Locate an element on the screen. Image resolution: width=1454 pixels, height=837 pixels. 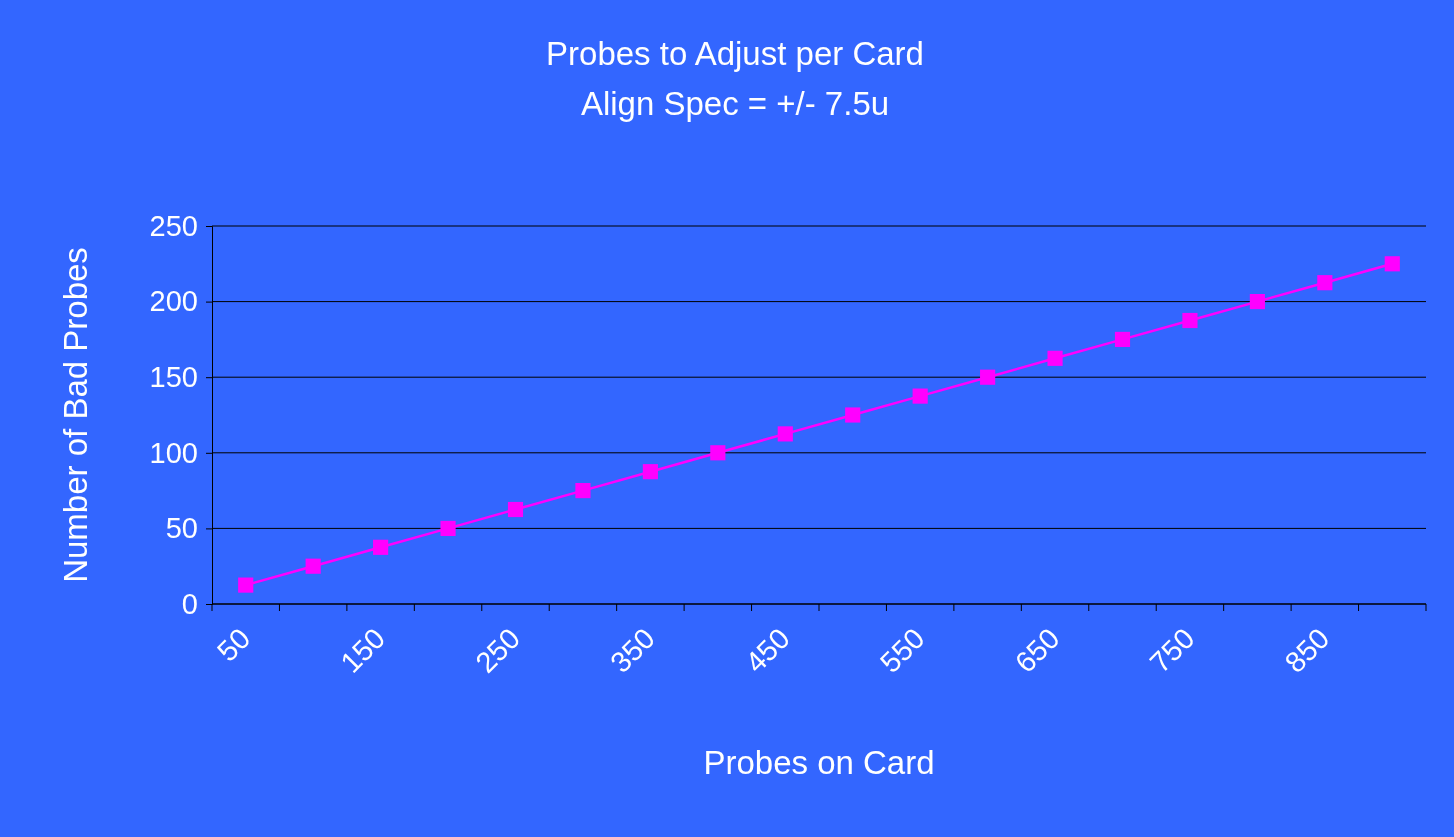
y-tick-label: 200 is located at coordinates (173, 301).